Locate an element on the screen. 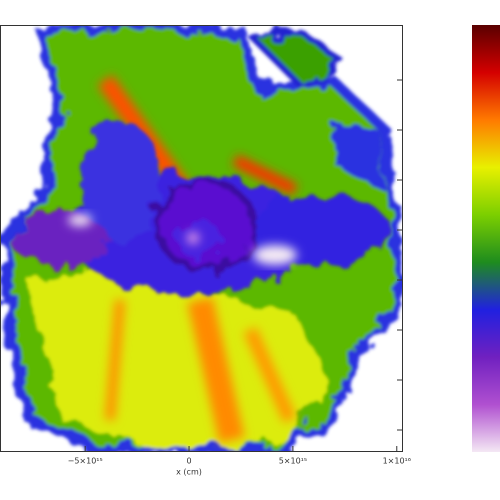 The image size is (500, 500). x-tick-label: 0 is located at coordinates (188, 461).